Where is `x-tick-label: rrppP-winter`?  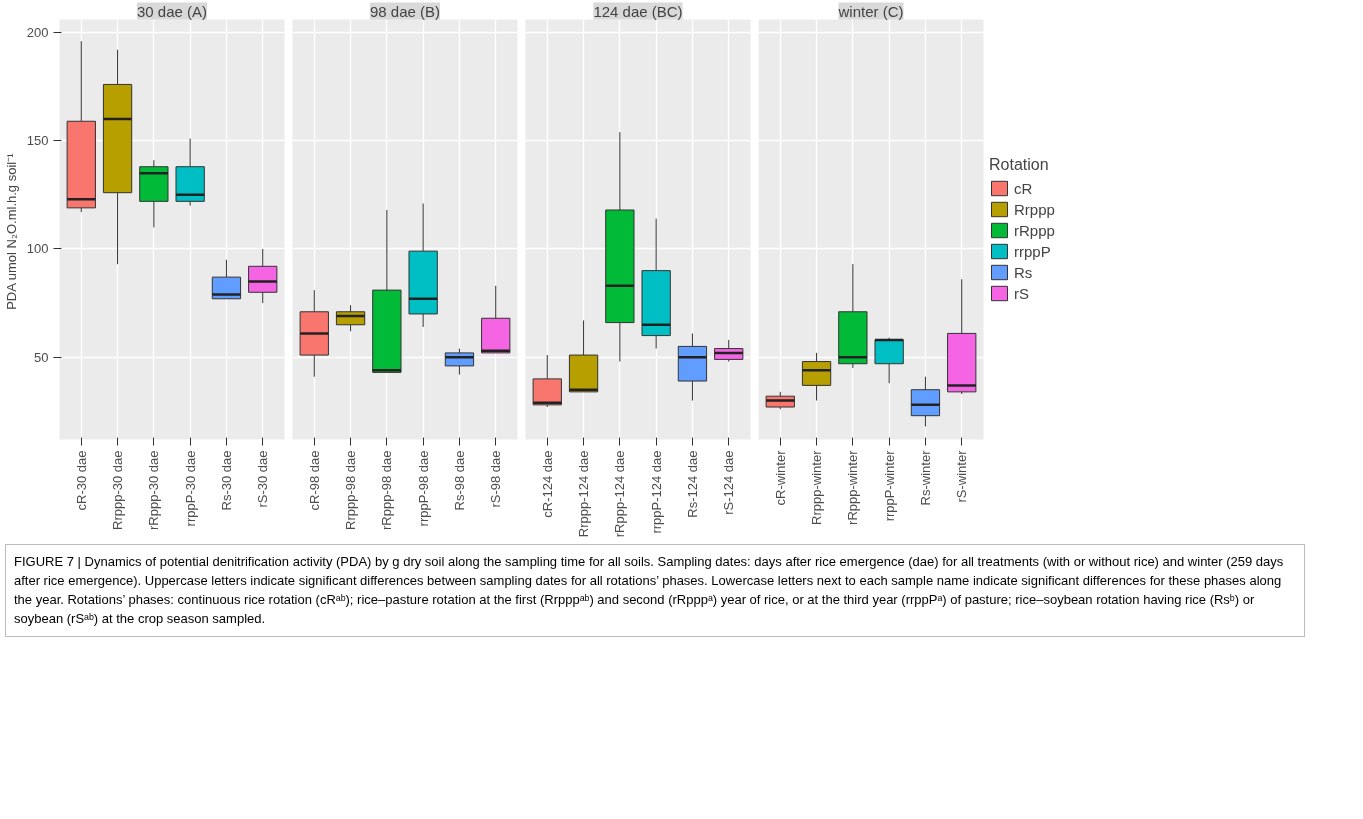 x-tick-label: rrppP-winter is located at coordinates (889, 485).